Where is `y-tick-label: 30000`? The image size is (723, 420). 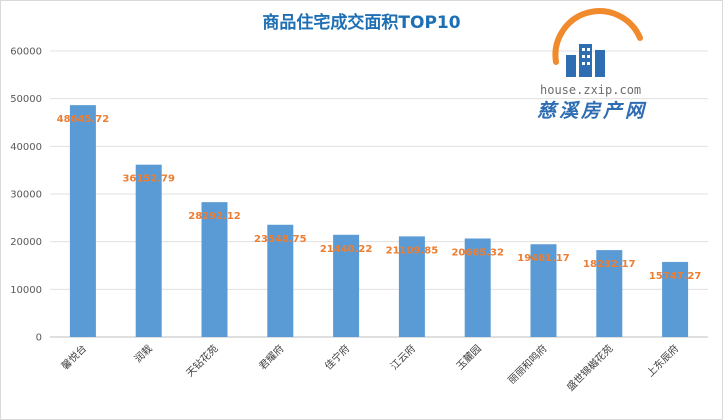 y-tick-label: 30000 is located at coordinates (26, 195).